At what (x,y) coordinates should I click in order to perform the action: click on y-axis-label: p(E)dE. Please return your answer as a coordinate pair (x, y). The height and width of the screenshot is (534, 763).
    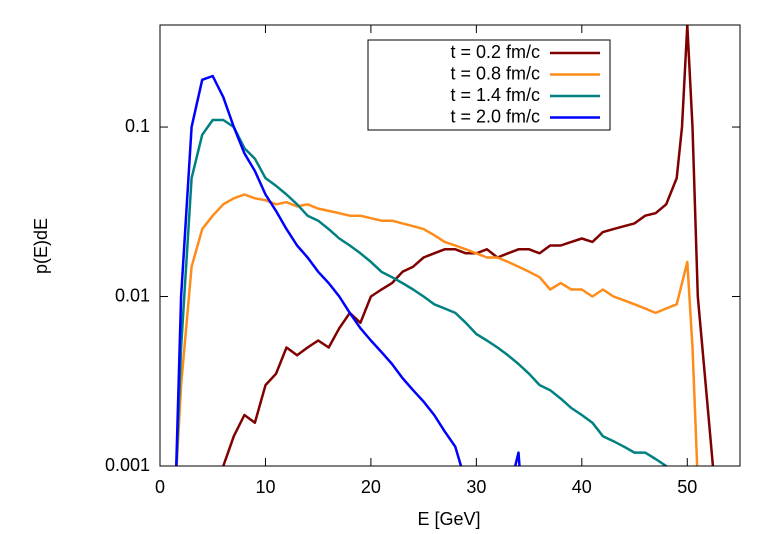
    Looking at the image, I should click on (41, 246).